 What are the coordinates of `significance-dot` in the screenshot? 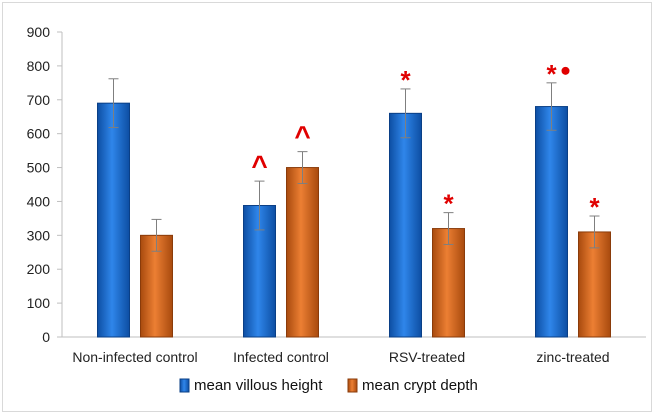 It's located at (565, 70).